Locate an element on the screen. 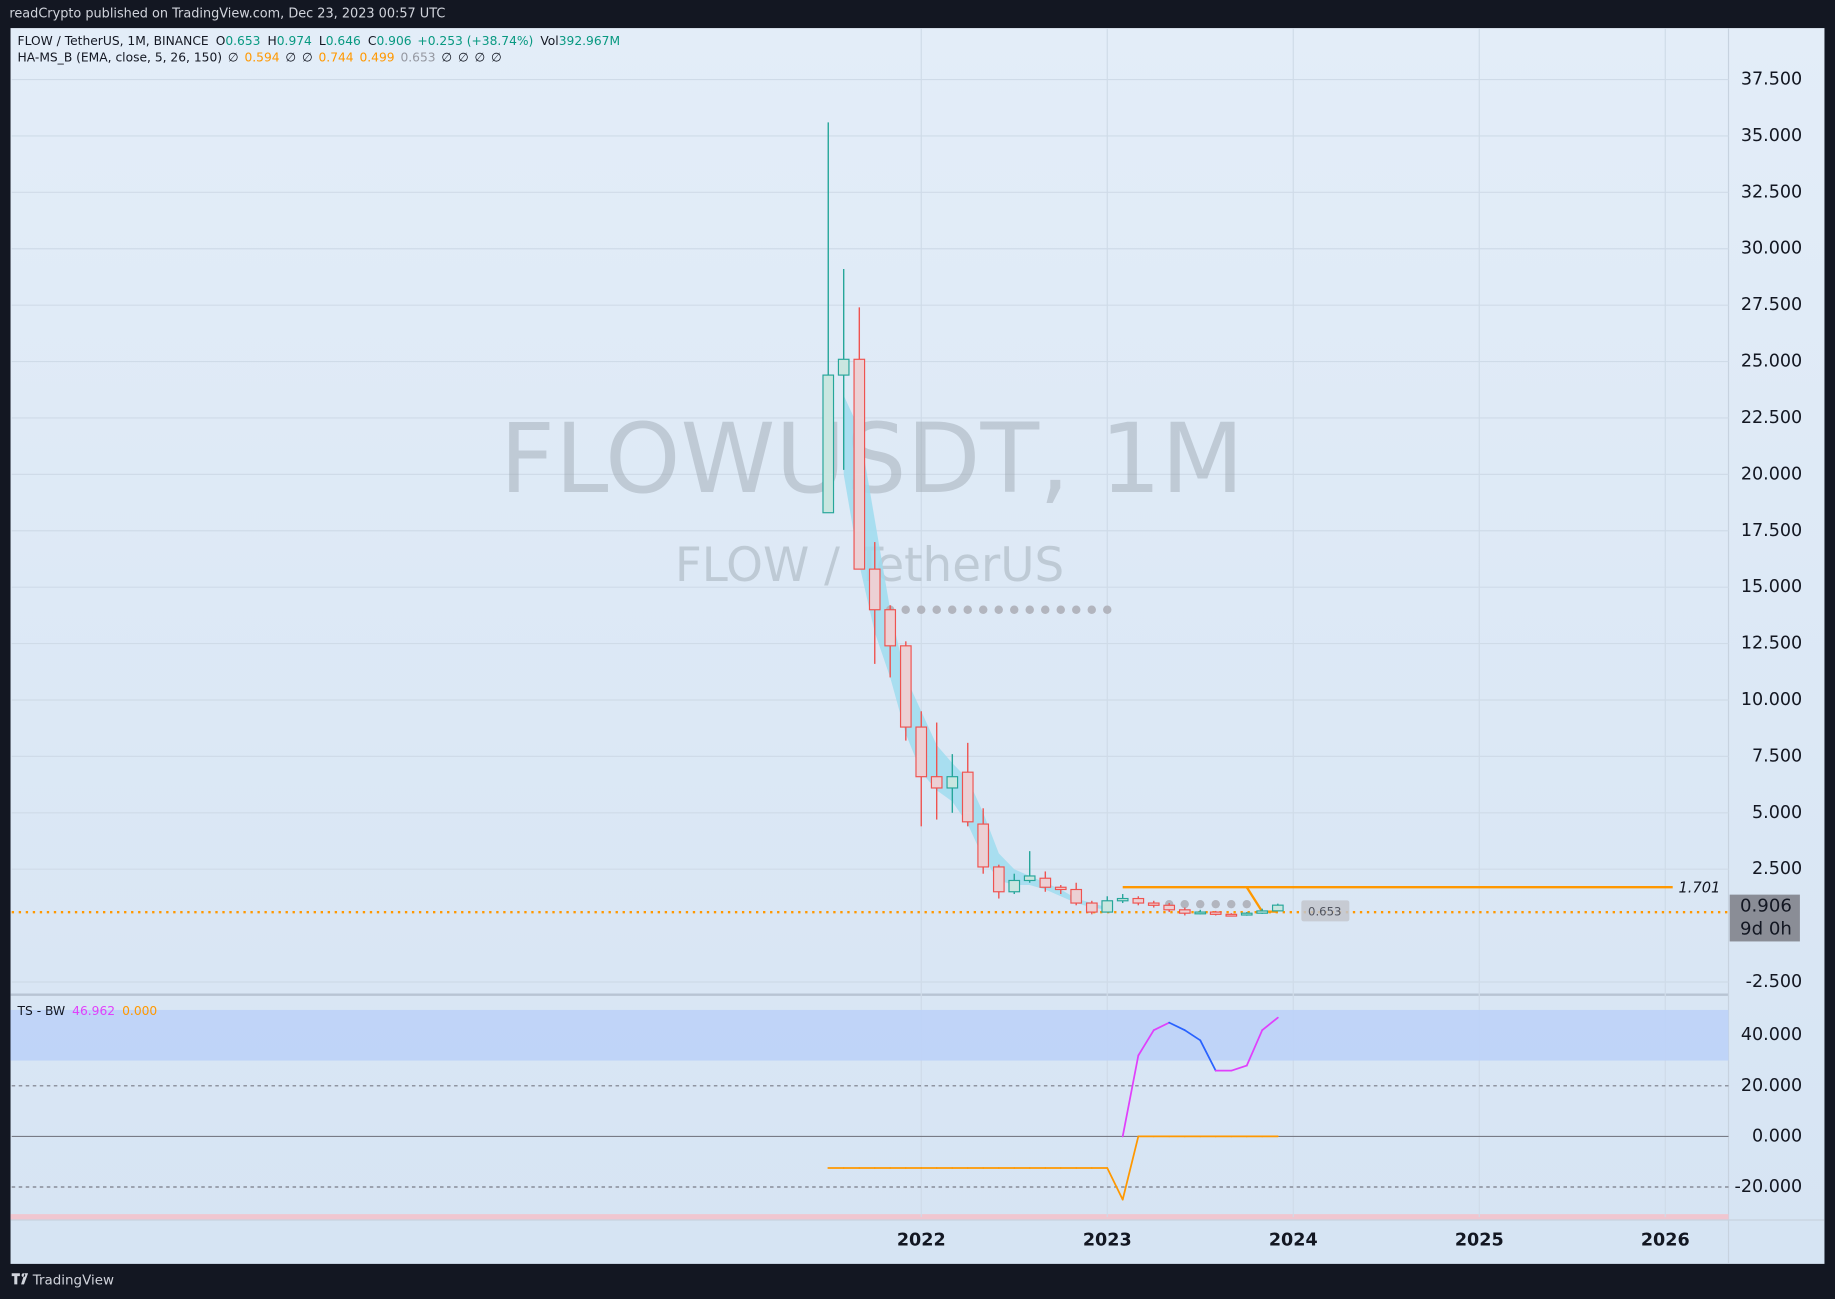 The width and height of the screenshot is (1835, 1299). y-tick-label: 2.500 is located at coordinates (1777, 869).